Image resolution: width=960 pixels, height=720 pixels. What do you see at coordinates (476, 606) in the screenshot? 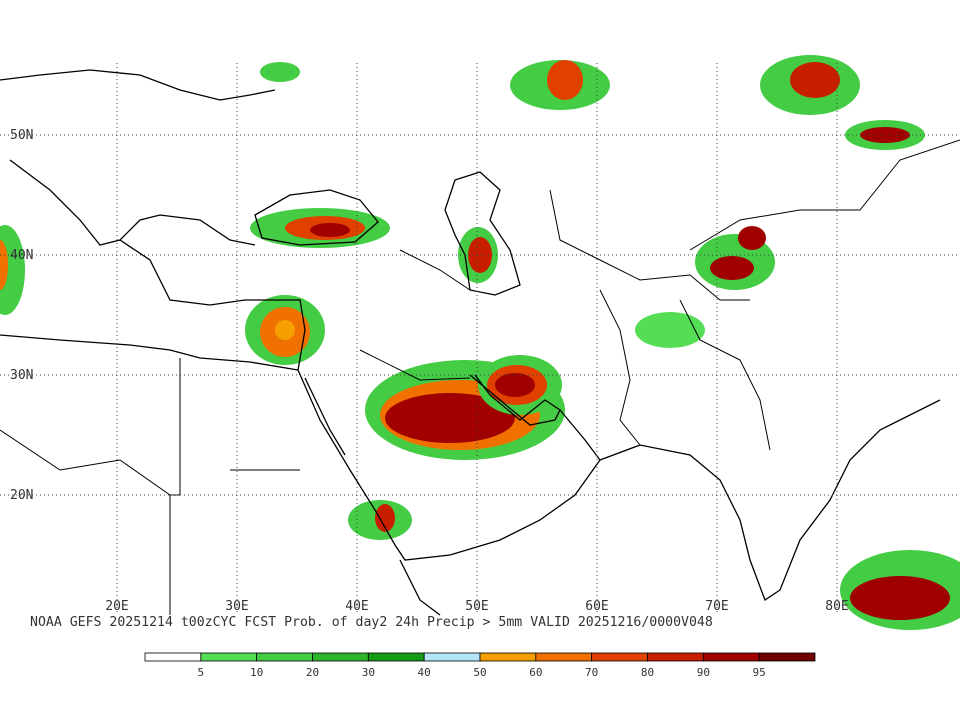
I see `lon-label: 50E` at bounding box center [476, 606].